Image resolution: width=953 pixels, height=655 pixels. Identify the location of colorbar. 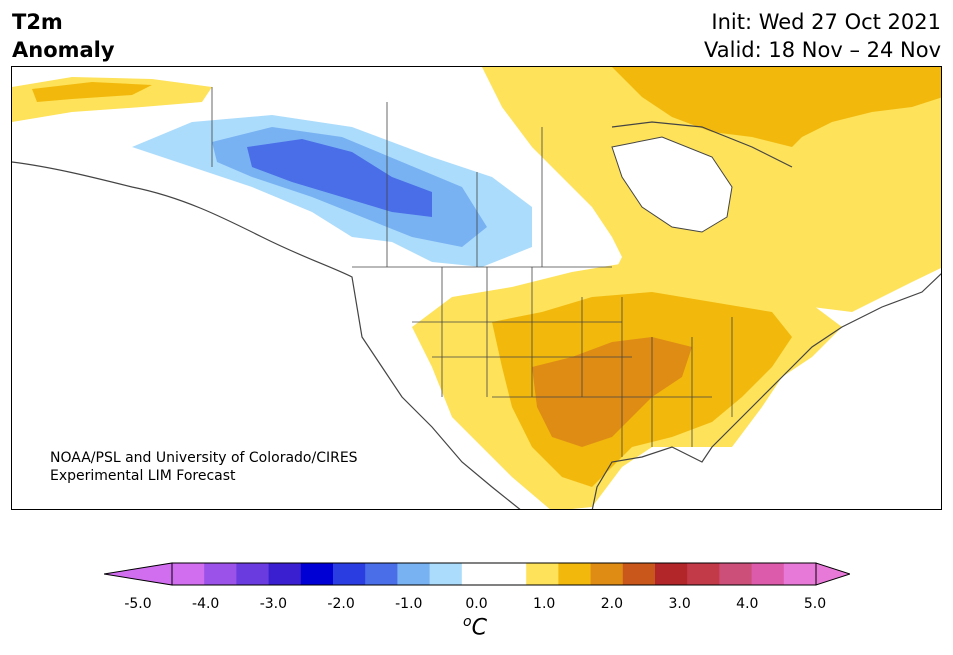
(477, 574).